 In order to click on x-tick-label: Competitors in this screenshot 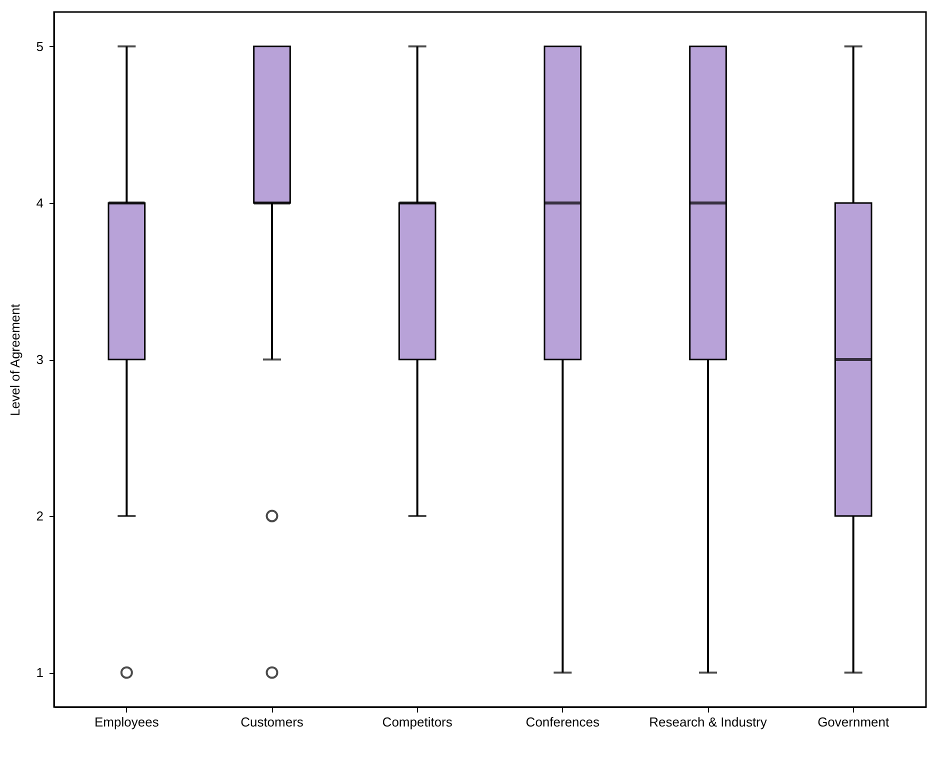, I will do `click(417, 722)`.